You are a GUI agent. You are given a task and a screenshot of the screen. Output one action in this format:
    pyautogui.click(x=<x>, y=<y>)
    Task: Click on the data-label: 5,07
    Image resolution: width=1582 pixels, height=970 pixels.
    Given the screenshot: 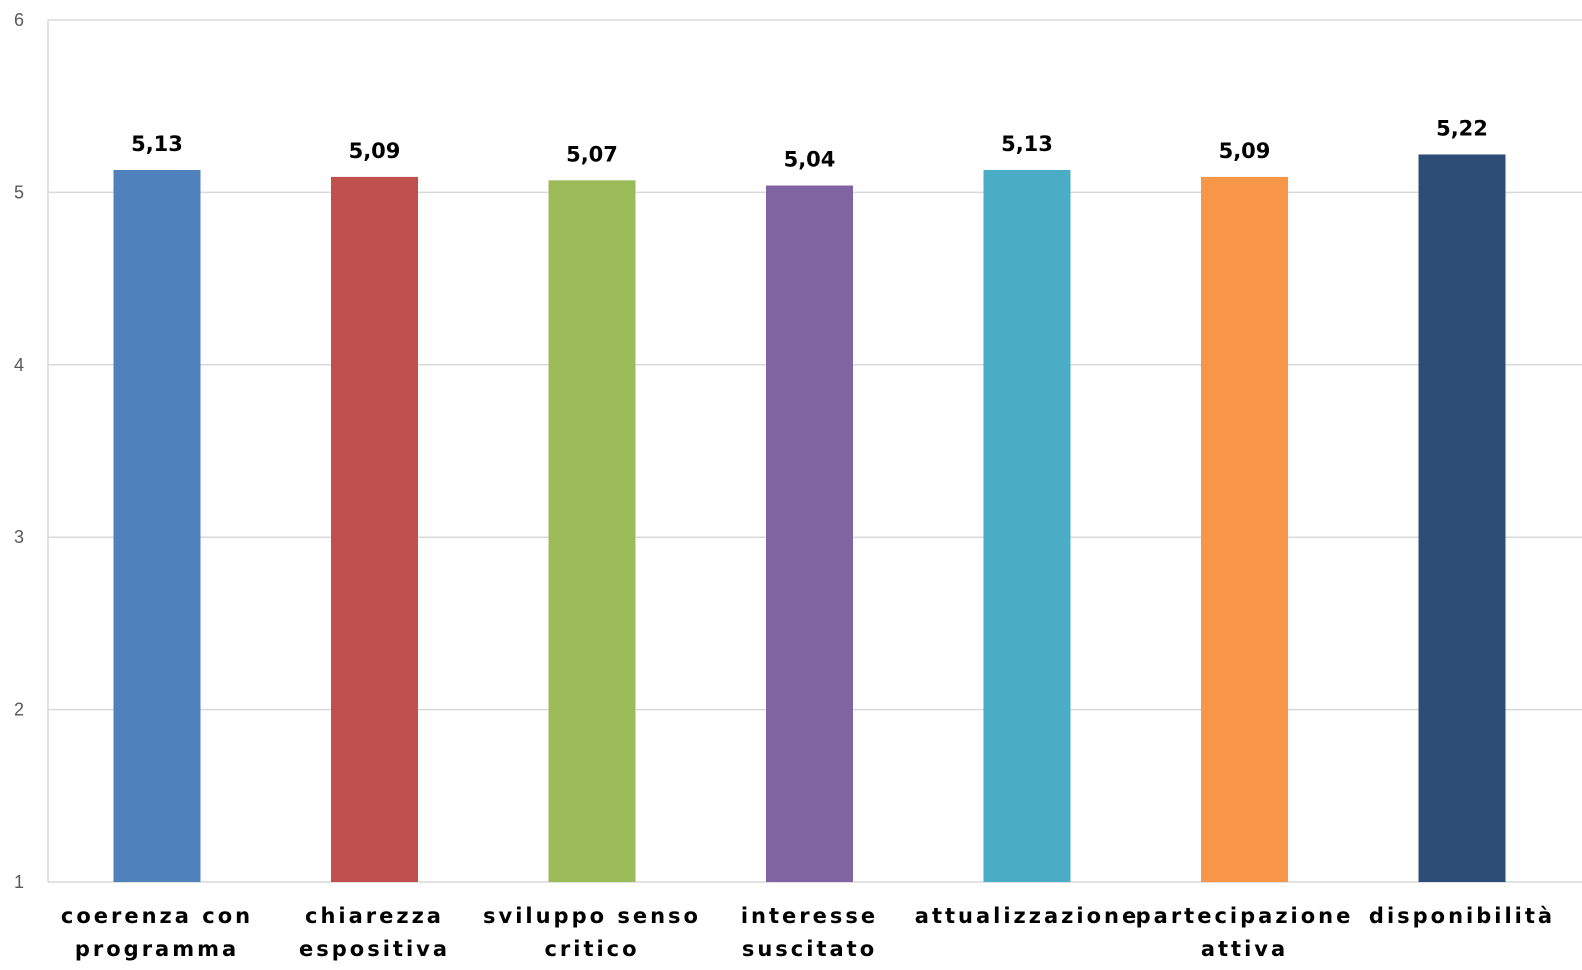 What is the action you would take?
    pyautogui.click(x=592, y=154)
    